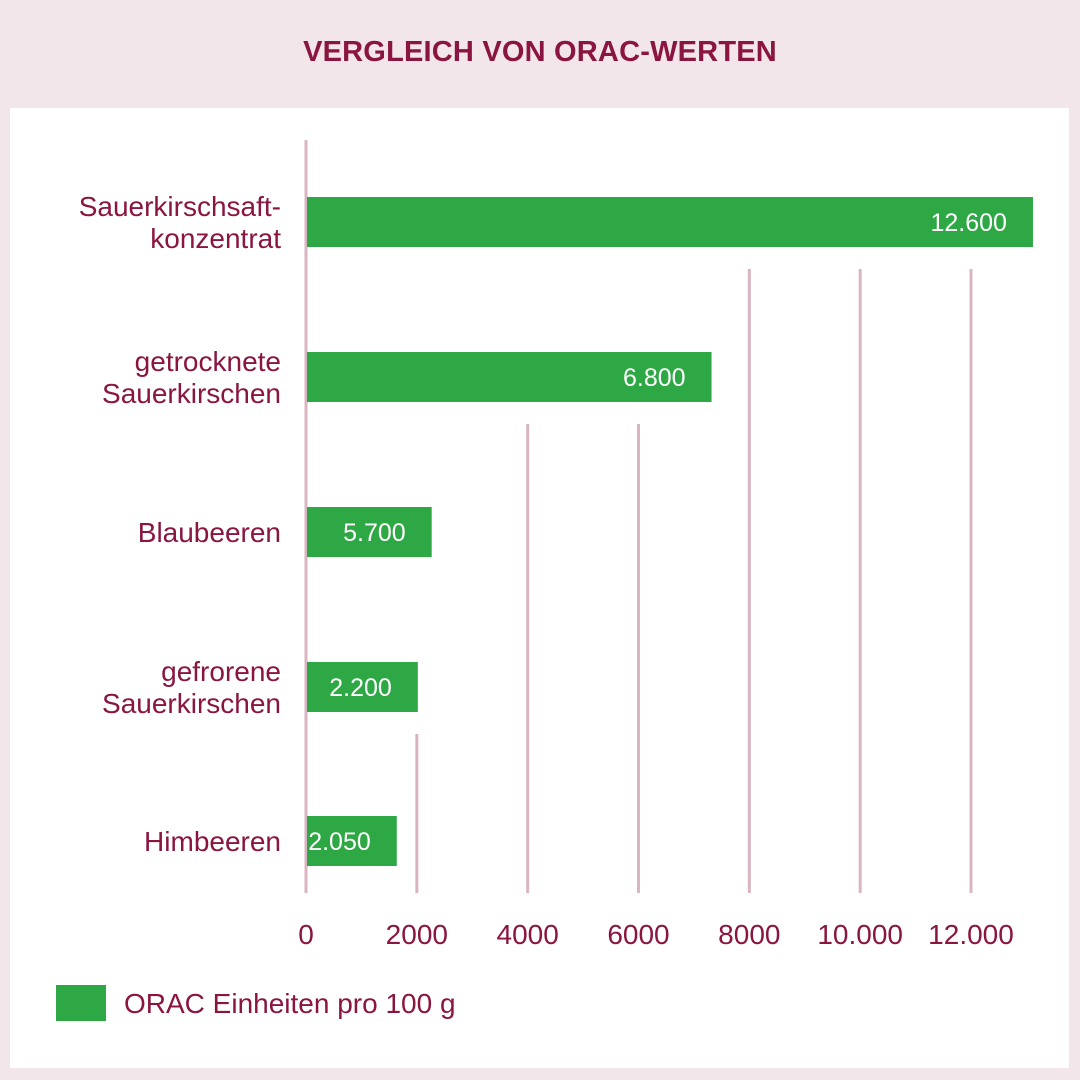 Image resolution: width=1080 pixels, height=1080 pixels. I want to click on category-label: Himbeeren, so click(212, 841).